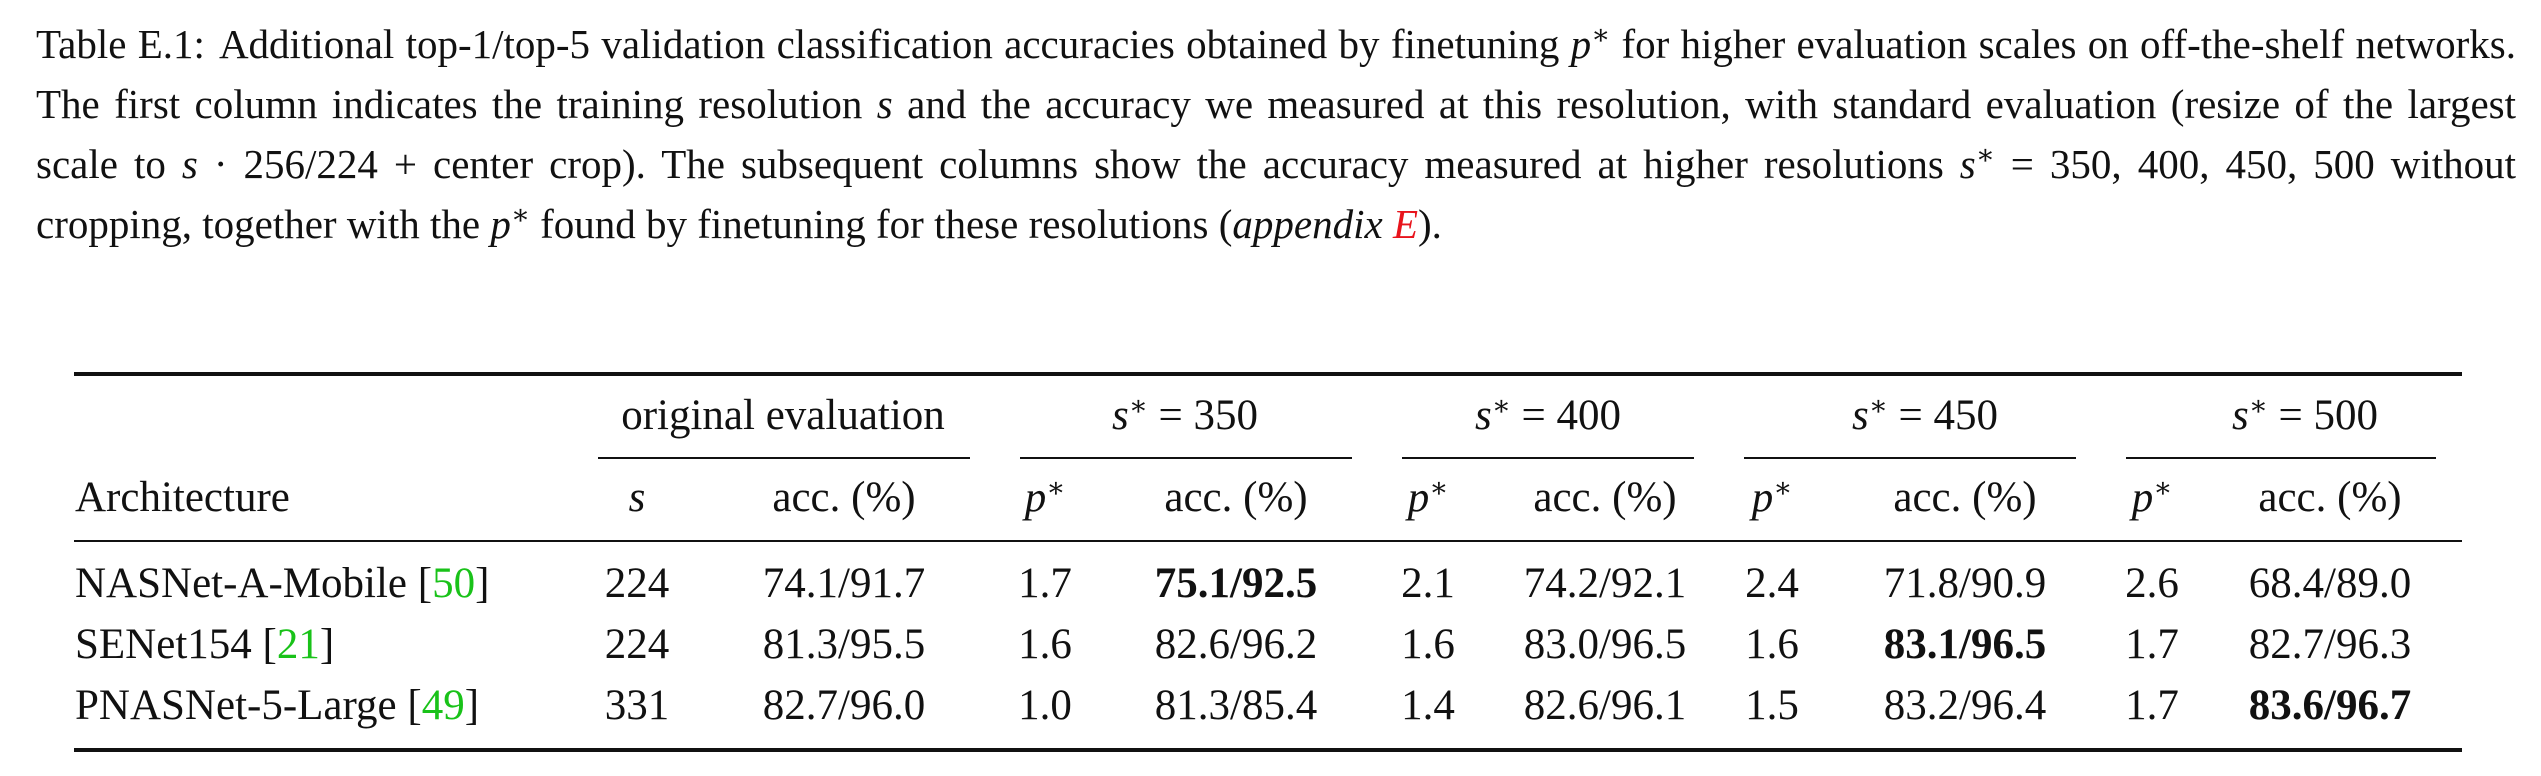 Image resolution: width=2541 pixels, height=776 pixels. What do you see at coordinates (1428, 644) in the screenshot?
I see `row2-p400: 1.6` at bounding box center [1428, 644].